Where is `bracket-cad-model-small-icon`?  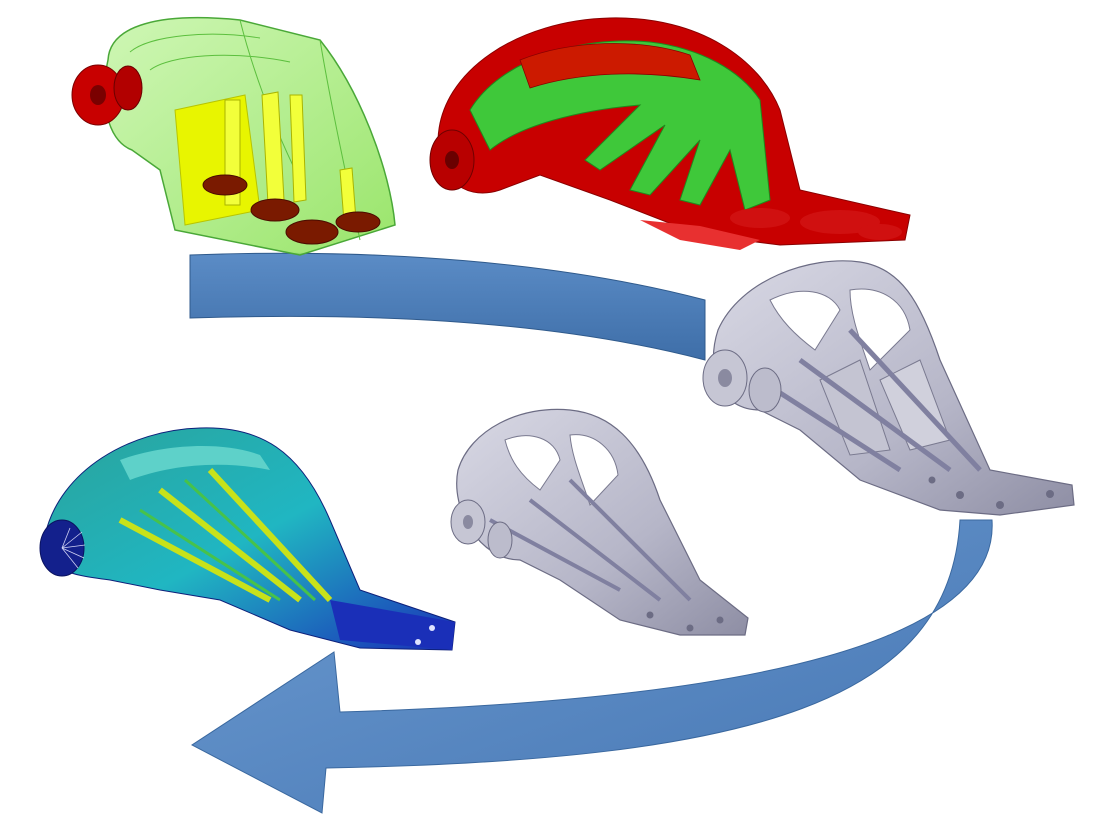
bracket-cad-model-small-icon is located at coordinates (599, 522).